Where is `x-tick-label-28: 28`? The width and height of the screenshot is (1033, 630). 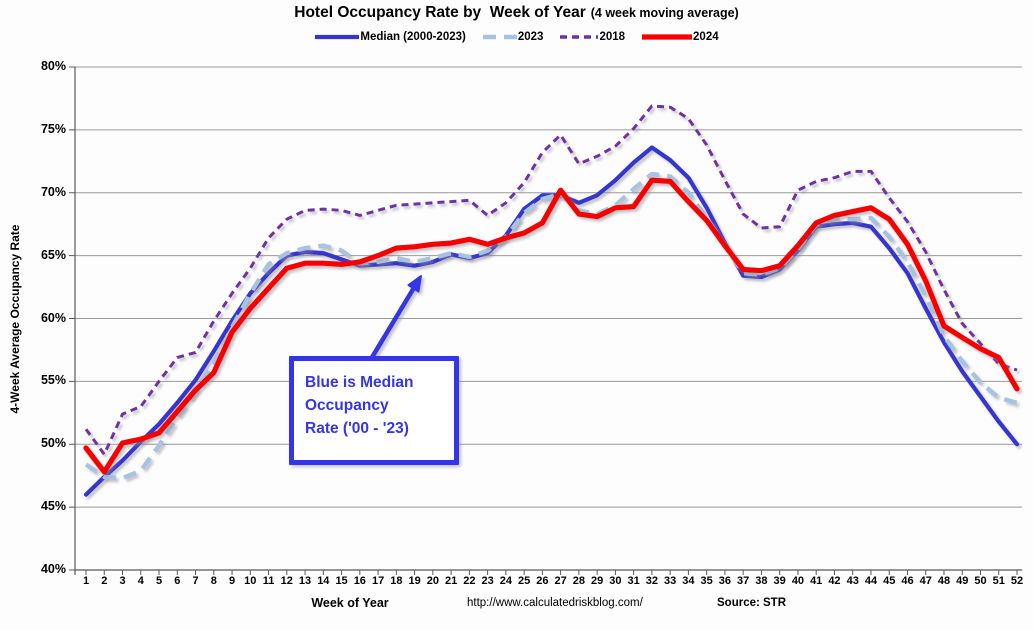
x-tick-label-28: 28 is located at coordinates (578, 581).